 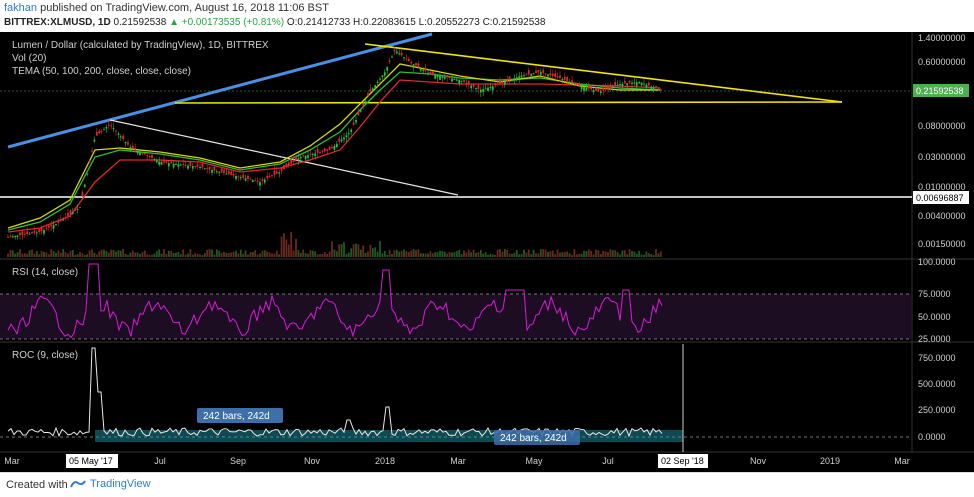 I want to click on triangle-lower-line, so click(x=508, y=102).